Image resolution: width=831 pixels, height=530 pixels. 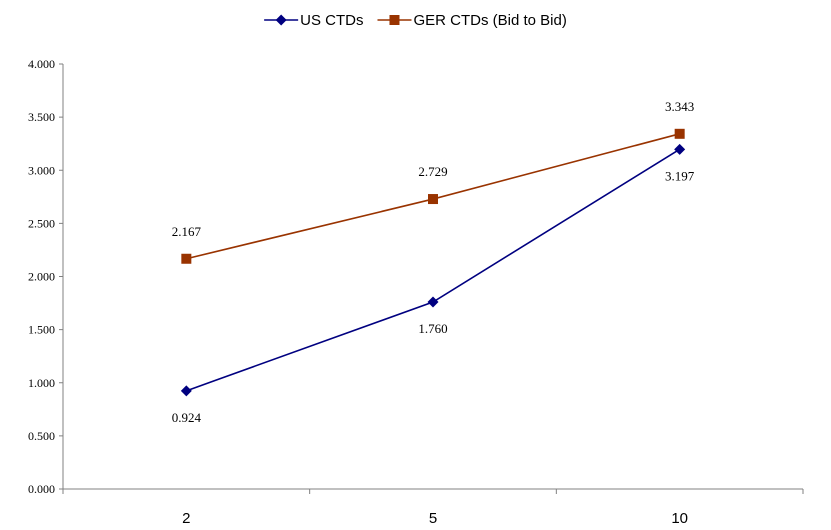 I want to click on x-tick-label: 2, so click(x=186, y=518).